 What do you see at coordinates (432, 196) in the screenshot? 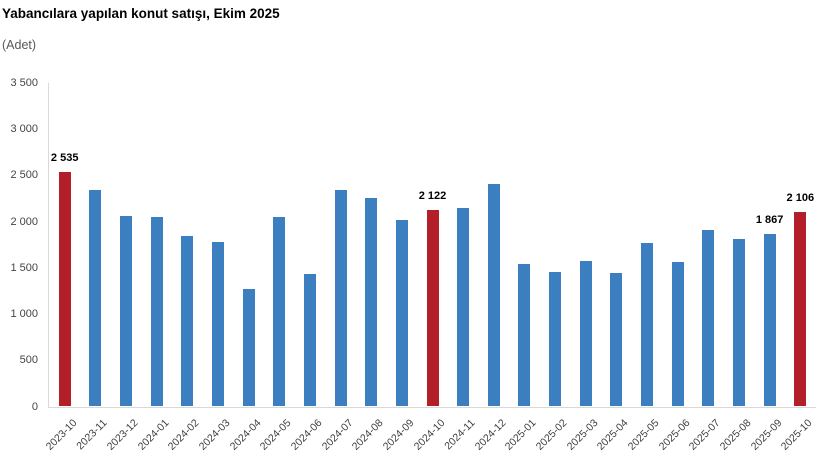
I see `bar-data-label: 2 122` at bounding box center [432, 196].